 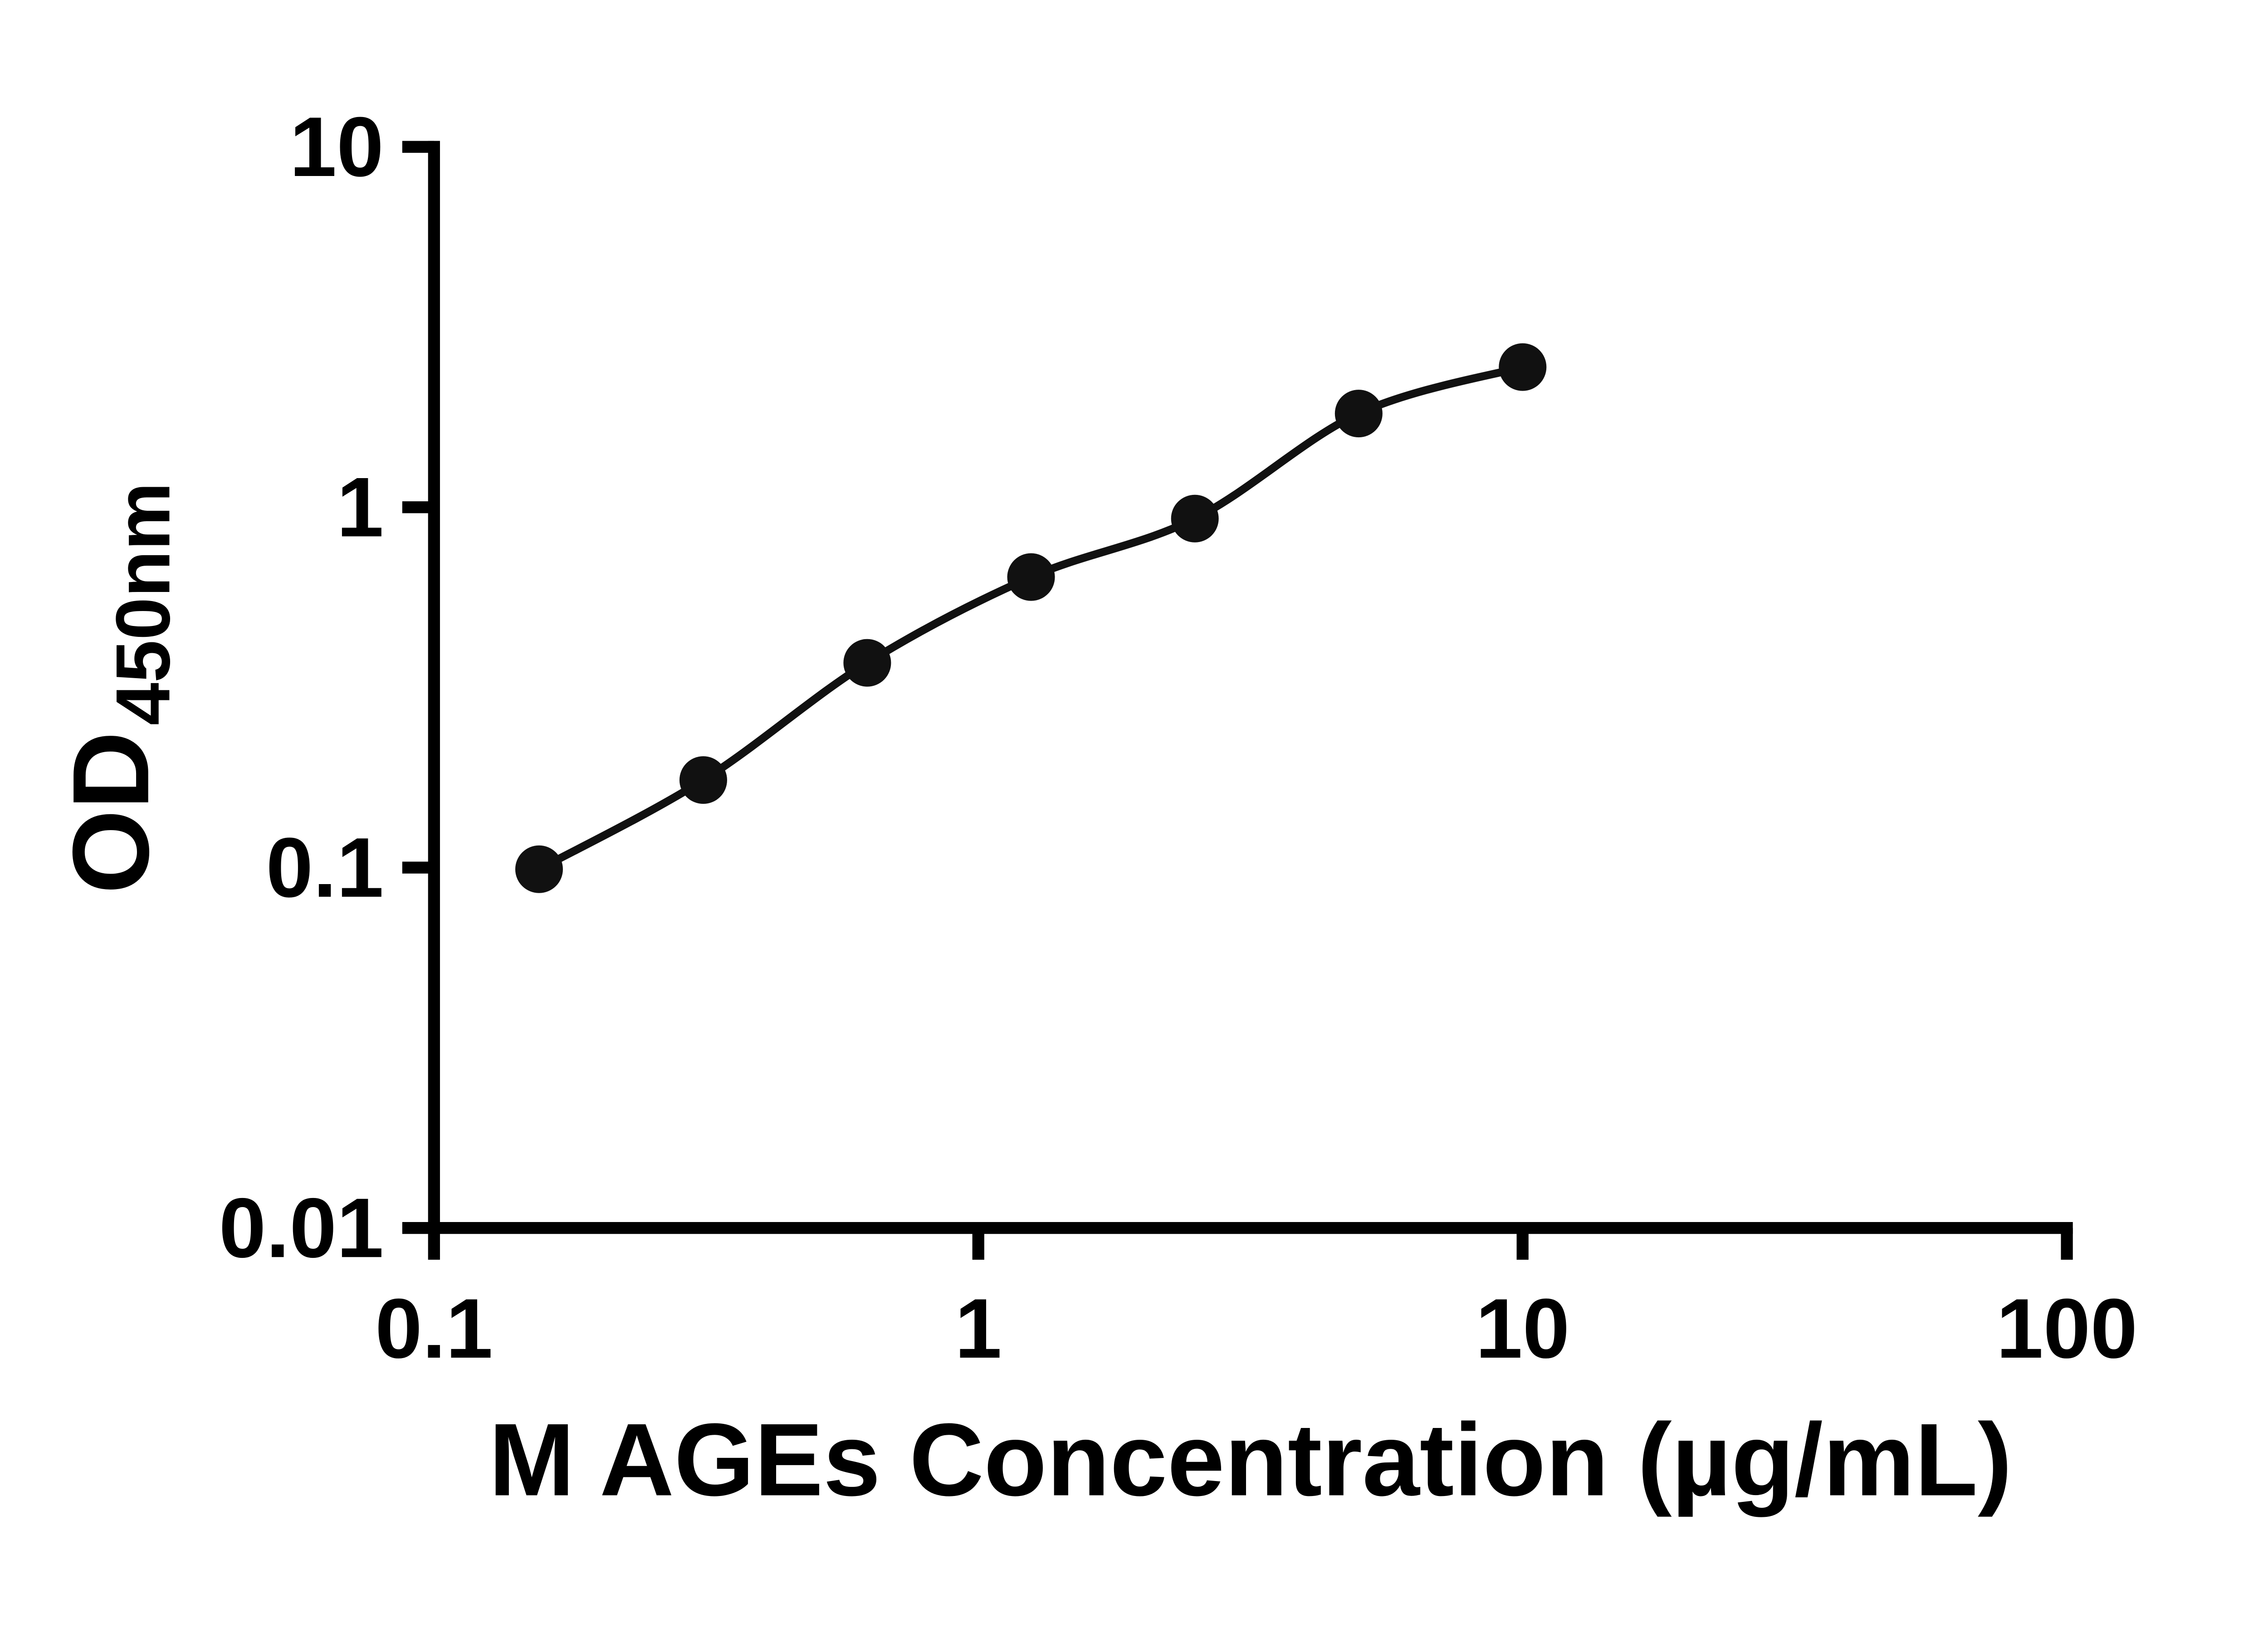 What do you see at coordinates (302, 1227) in the screenshot?
I see `y-tick-label: 0.01` at bounding box center [302, 1227].